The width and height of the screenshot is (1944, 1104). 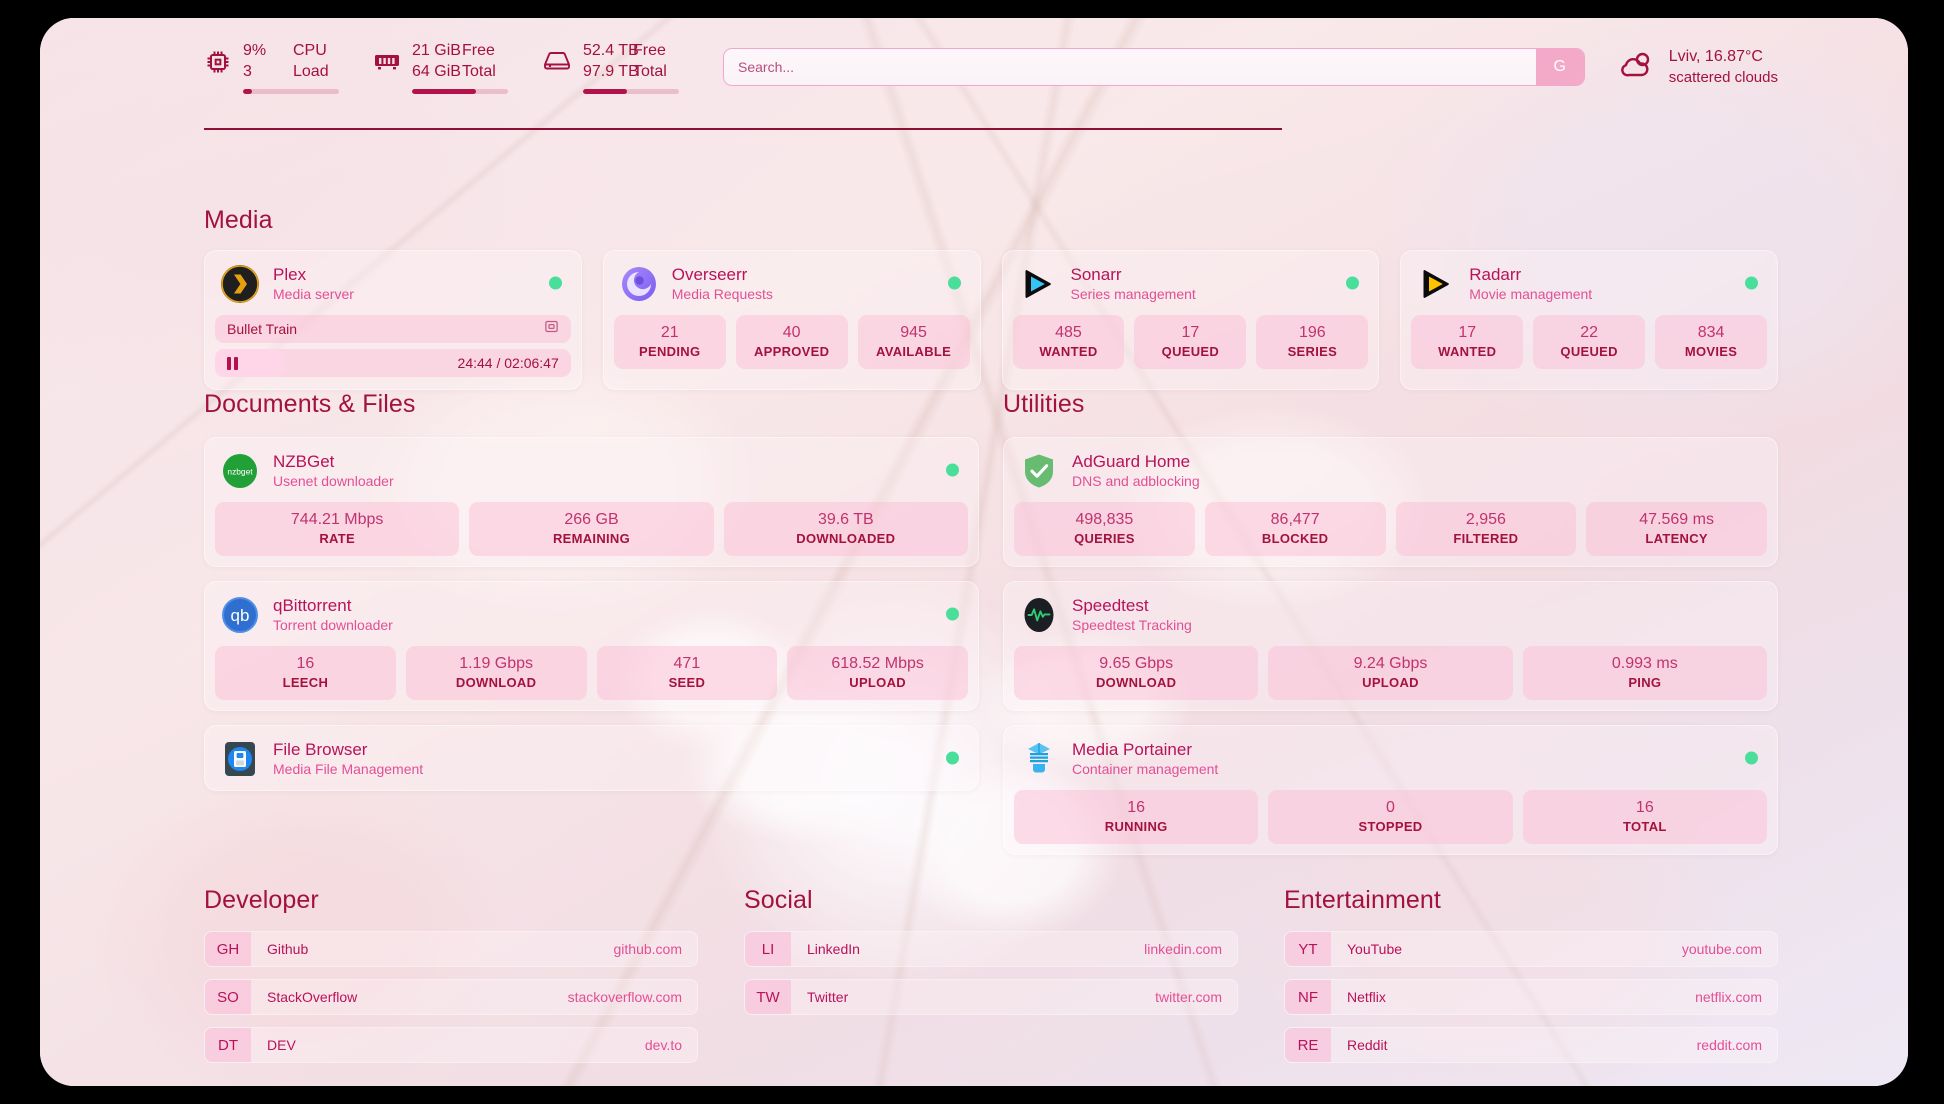 I want to click on service-stats: 485 WANTED 17 QUEUED 196 SERIES, so click(x=1191, y=347).